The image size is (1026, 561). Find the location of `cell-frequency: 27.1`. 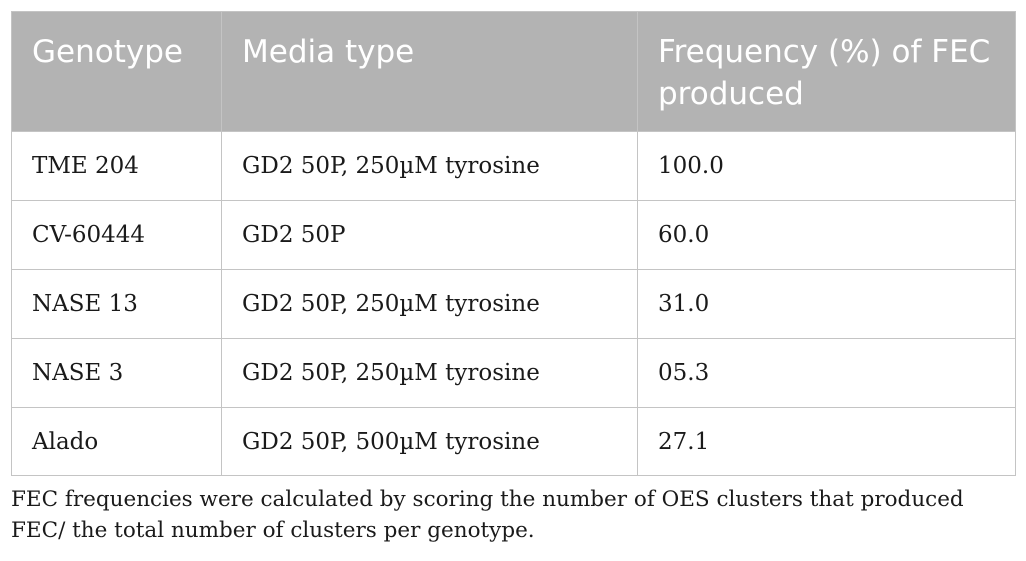

cell-frequency: 27.1 is located at coordinates (826, 441).